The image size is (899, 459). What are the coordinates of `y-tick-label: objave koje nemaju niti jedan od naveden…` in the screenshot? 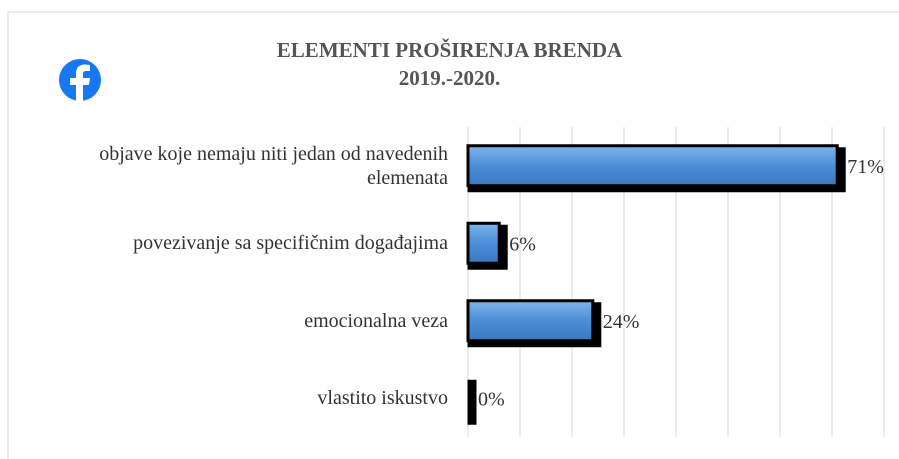 It's located at (273, 165).